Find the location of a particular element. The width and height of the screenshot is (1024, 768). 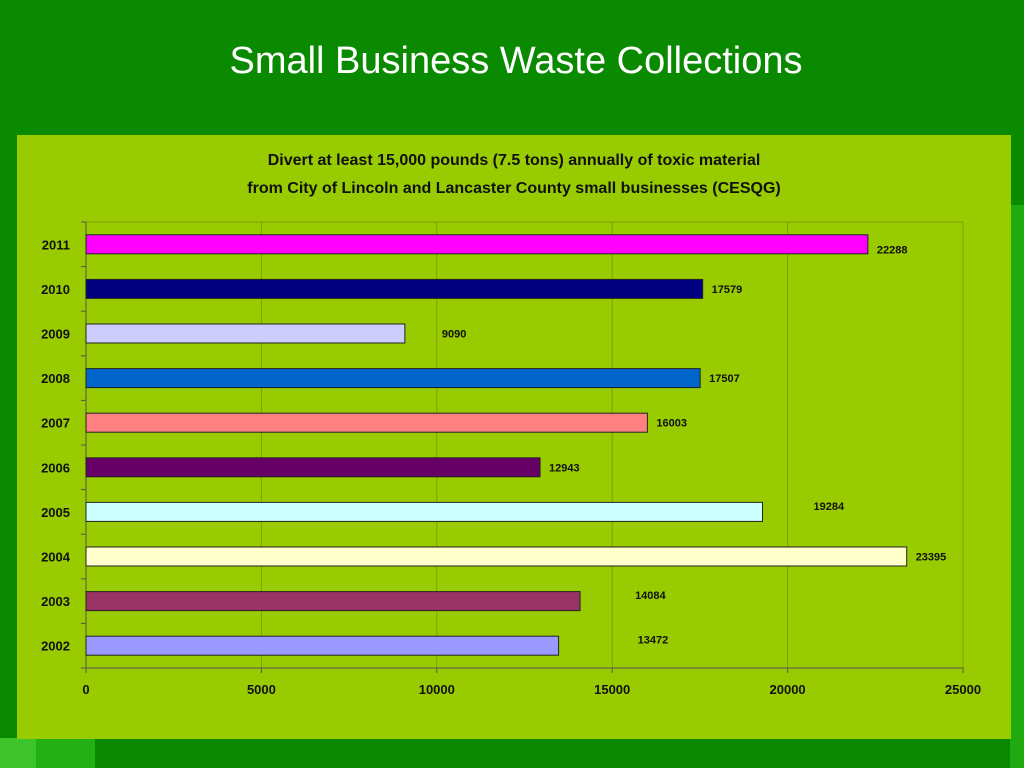

data-label-2005: 19284 is located at coordinates (828, 507).